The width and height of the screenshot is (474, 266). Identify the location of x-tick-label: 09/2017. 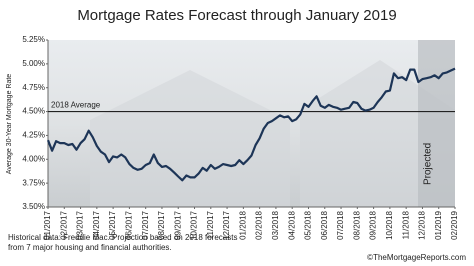
(177, 224).